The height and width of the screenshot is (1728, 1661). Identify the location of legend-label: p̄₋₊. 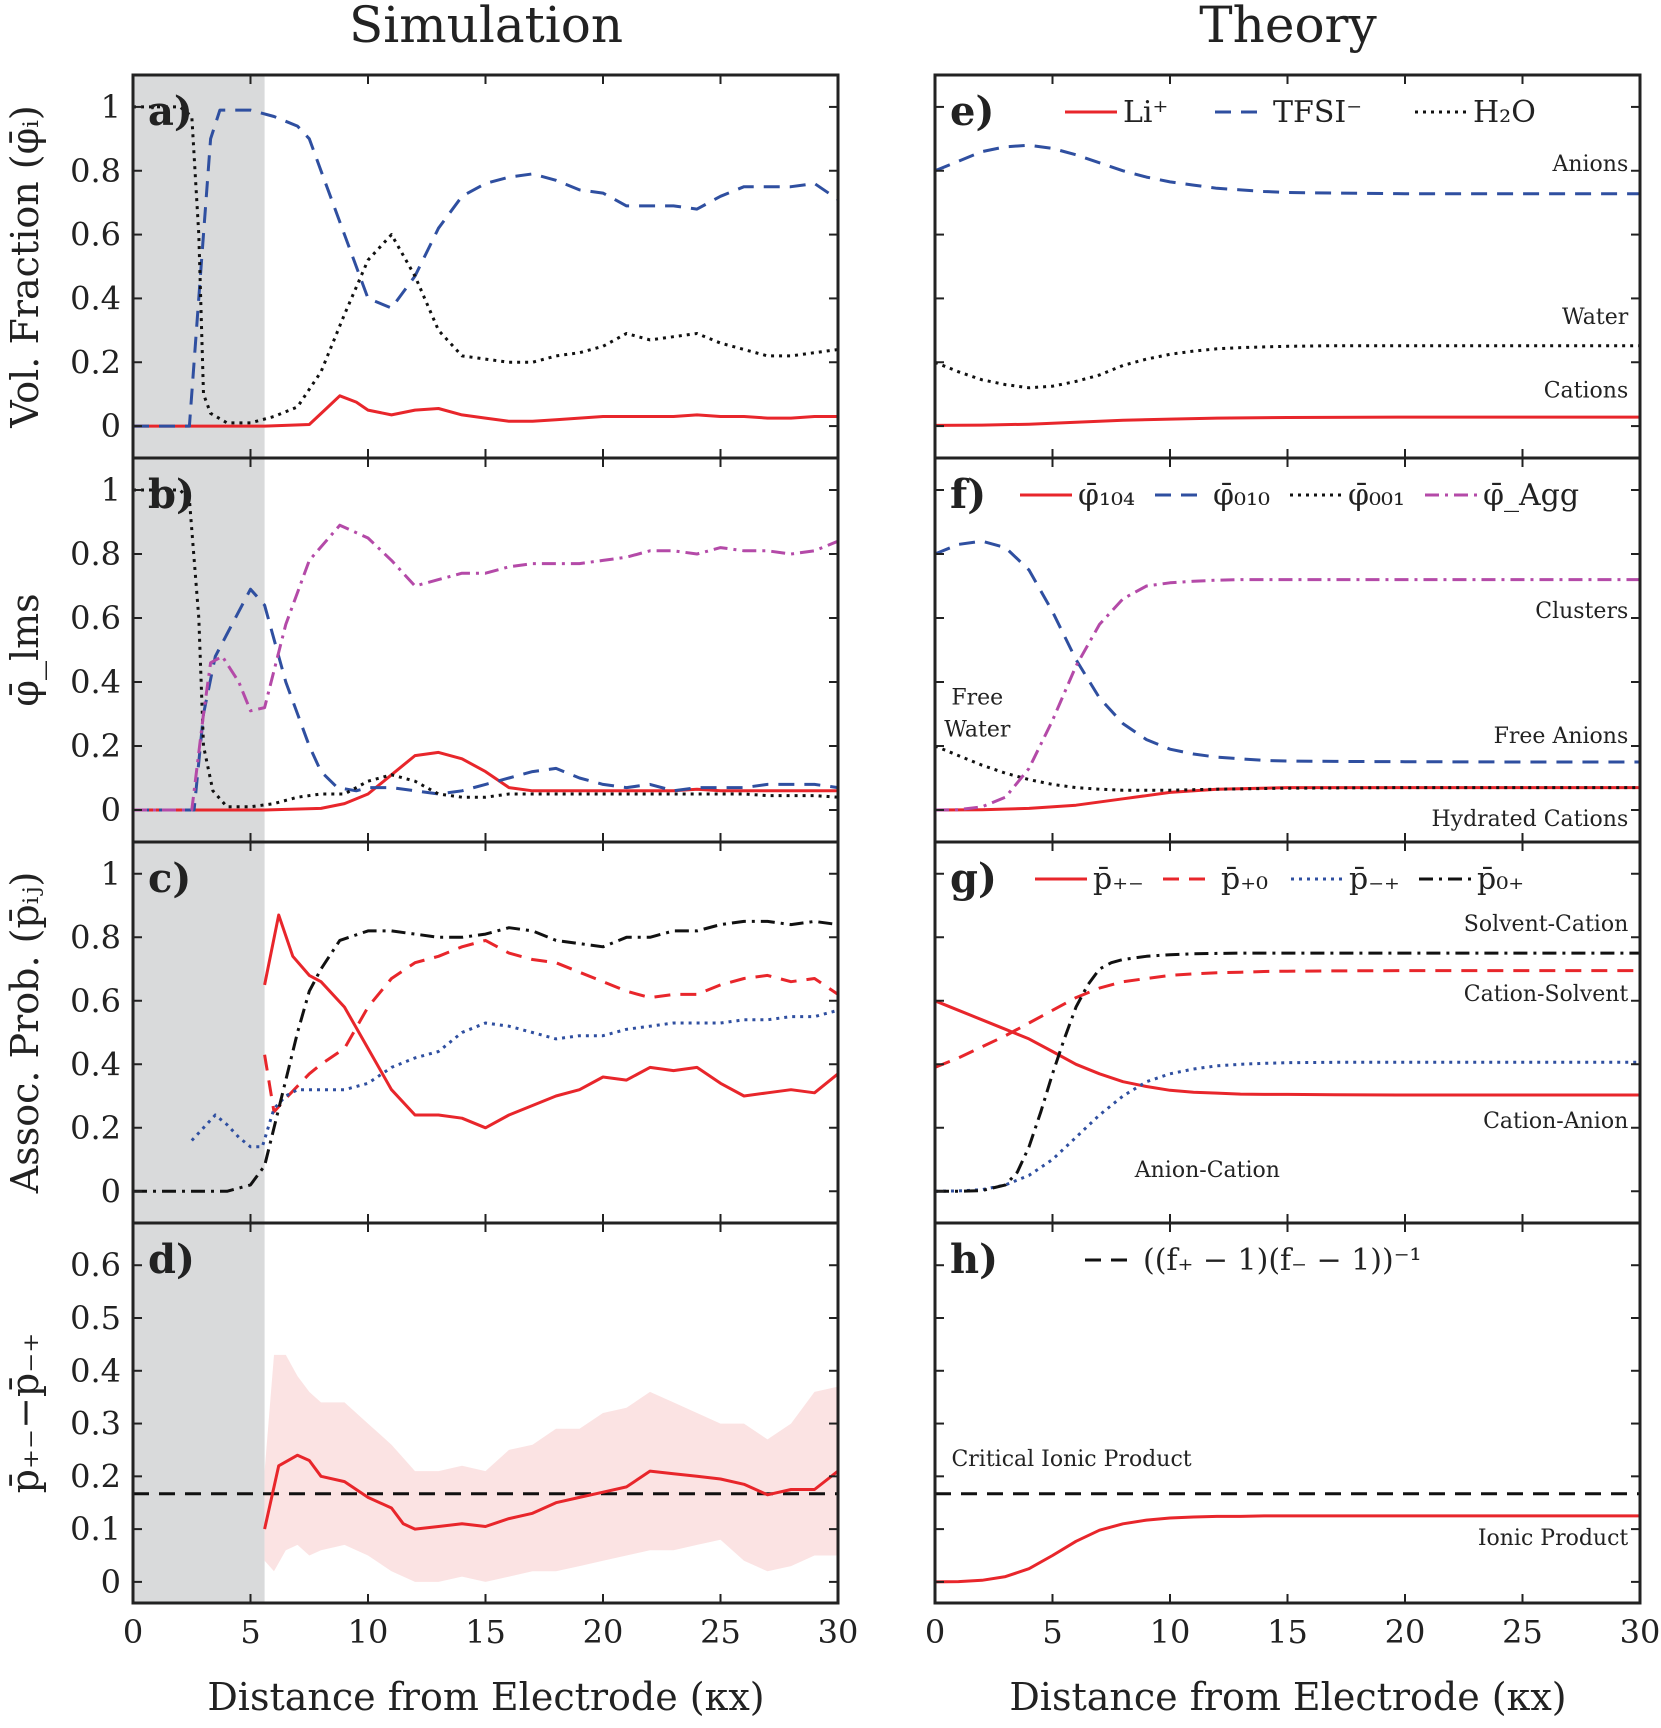
(1374, 879).